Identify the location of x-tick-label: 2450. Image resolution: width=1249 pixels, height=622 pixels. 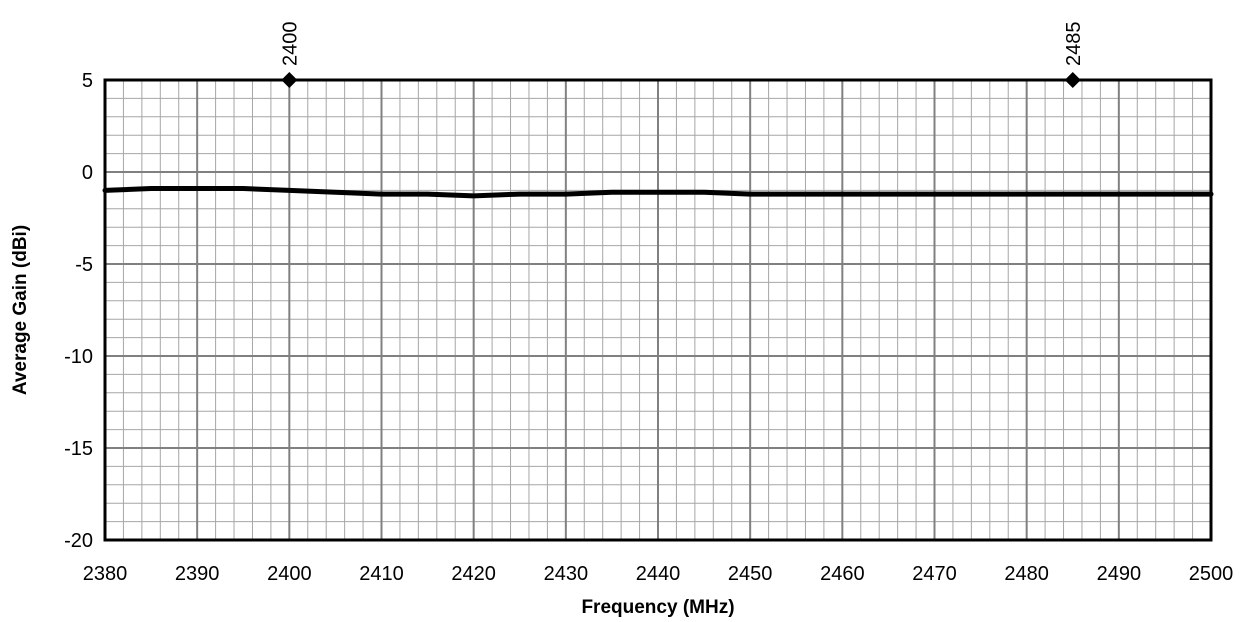
(750, 574).